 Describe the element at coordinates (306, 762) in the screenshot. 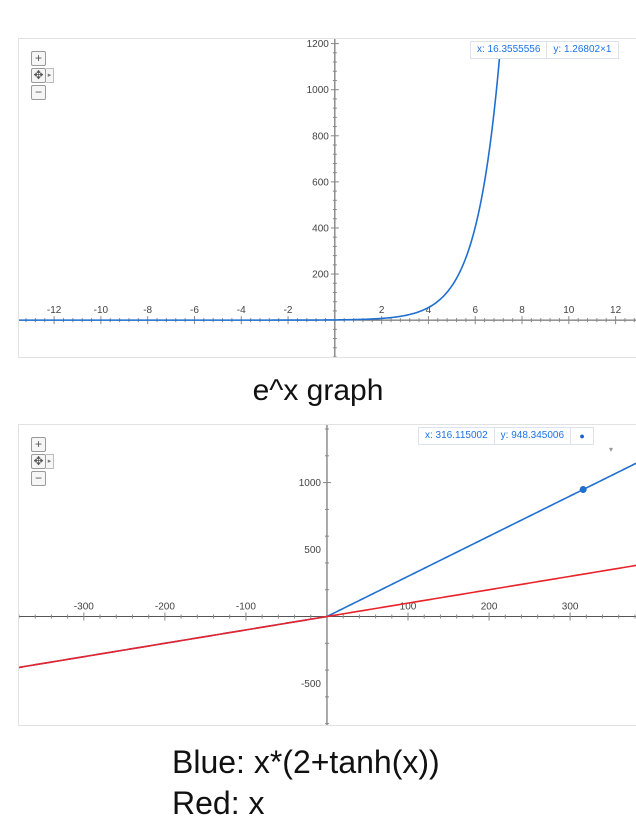

I see `caption-blue-series: Blue: x*(2+tanh(x))` at that location.